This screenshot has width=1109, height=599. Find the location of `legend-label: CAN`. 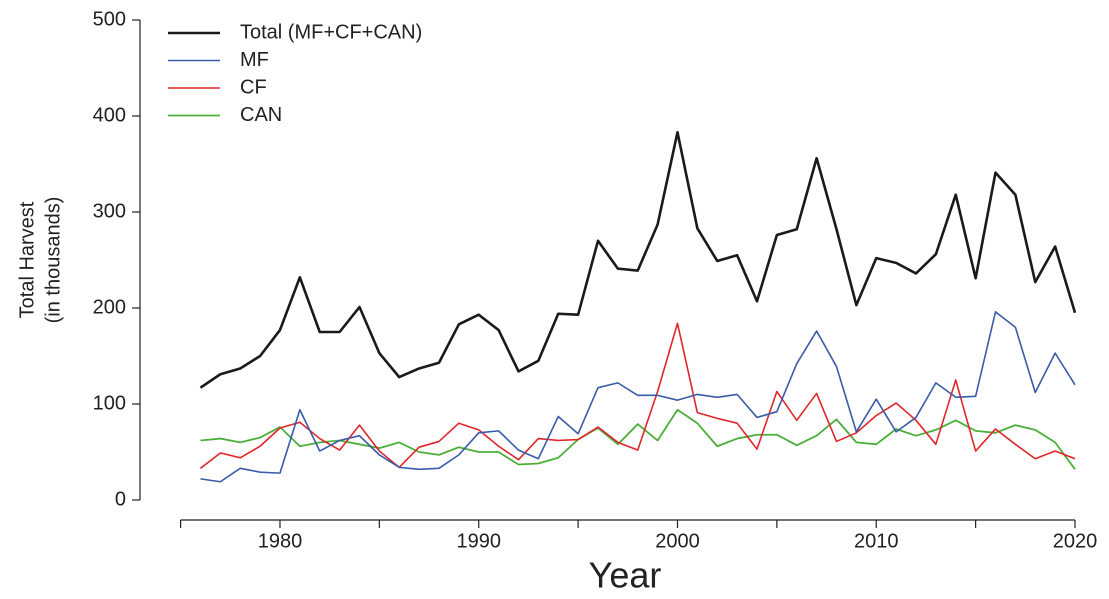

legend-label: CAN is located at coordinates (261, 115).